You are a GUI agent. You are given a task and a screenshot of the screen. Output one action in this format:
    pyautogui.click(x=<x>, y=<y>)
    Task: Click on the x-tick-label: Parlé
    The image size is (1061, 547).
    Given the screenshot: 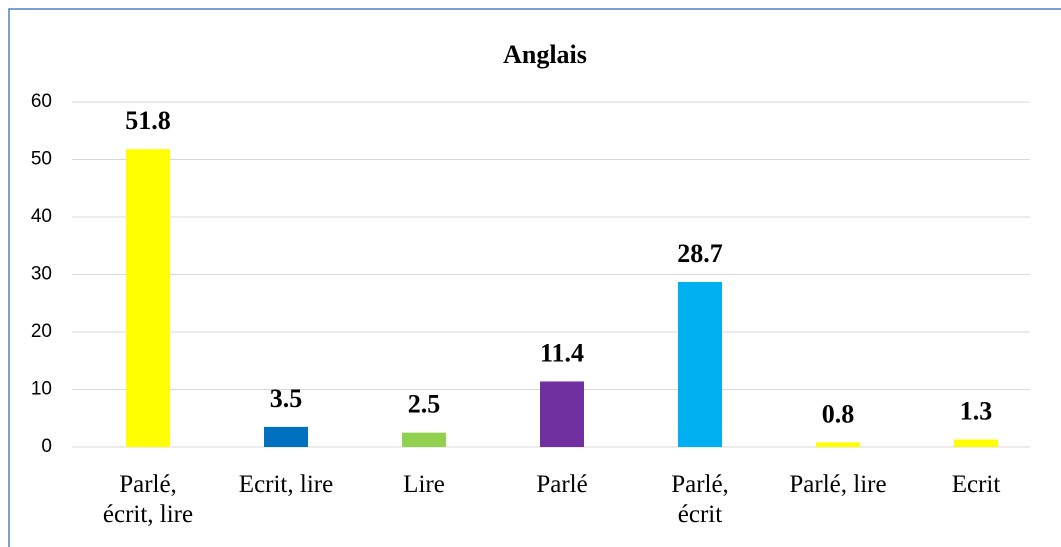 What is the action you would take?
    pyautogui.click(x=562, y=484)
    